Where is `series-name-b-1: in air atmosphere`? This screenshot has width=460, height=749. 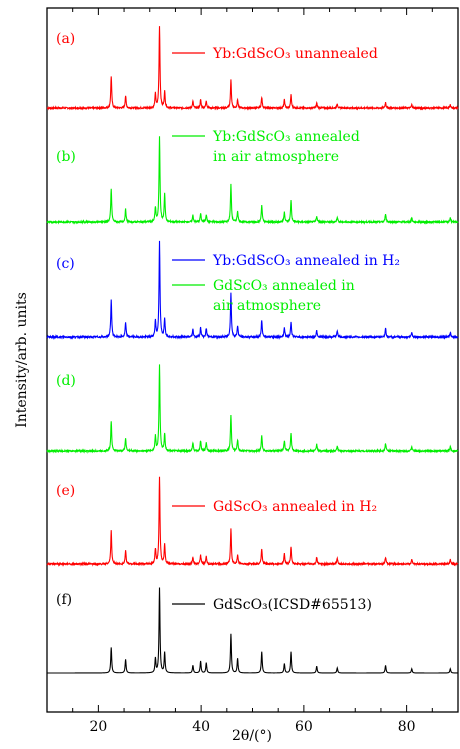
series-name-b-1: in air atmosphere is located at coordinates (276, 157).